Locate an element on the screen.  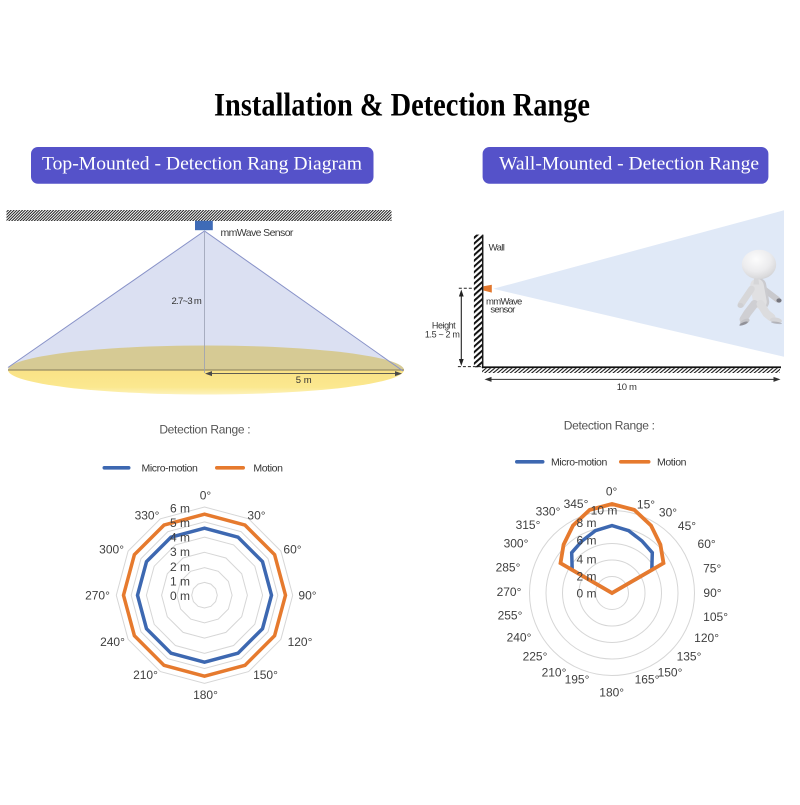
svg-text: 195° is located at coordinates (577, 679).